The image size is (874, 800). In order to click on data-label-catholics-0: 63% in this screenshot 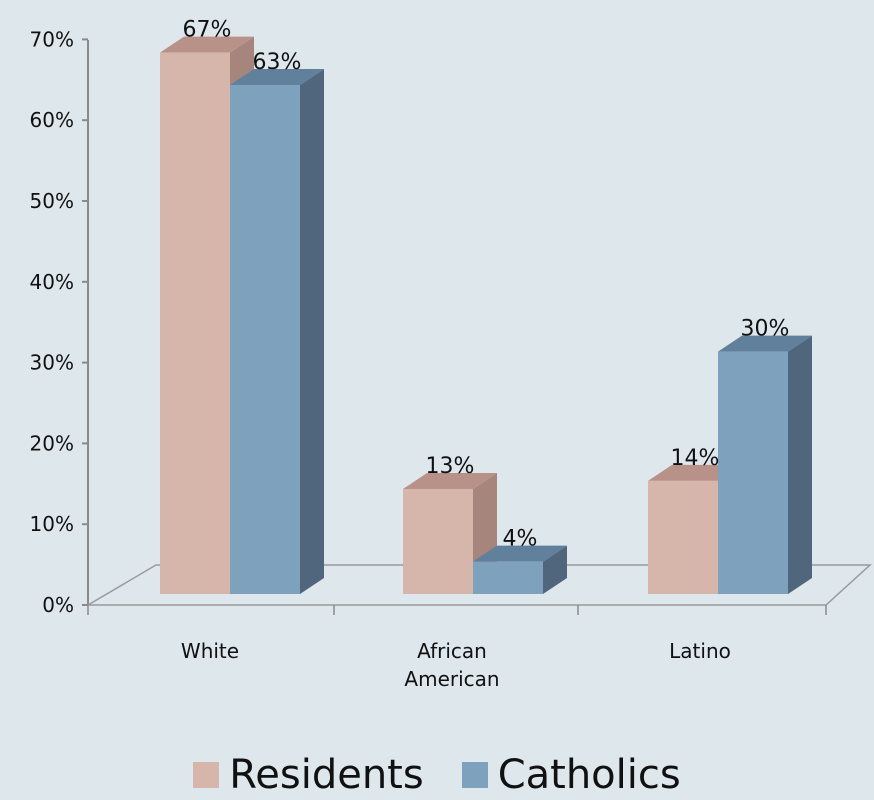, I will do `click(277, 62)`.